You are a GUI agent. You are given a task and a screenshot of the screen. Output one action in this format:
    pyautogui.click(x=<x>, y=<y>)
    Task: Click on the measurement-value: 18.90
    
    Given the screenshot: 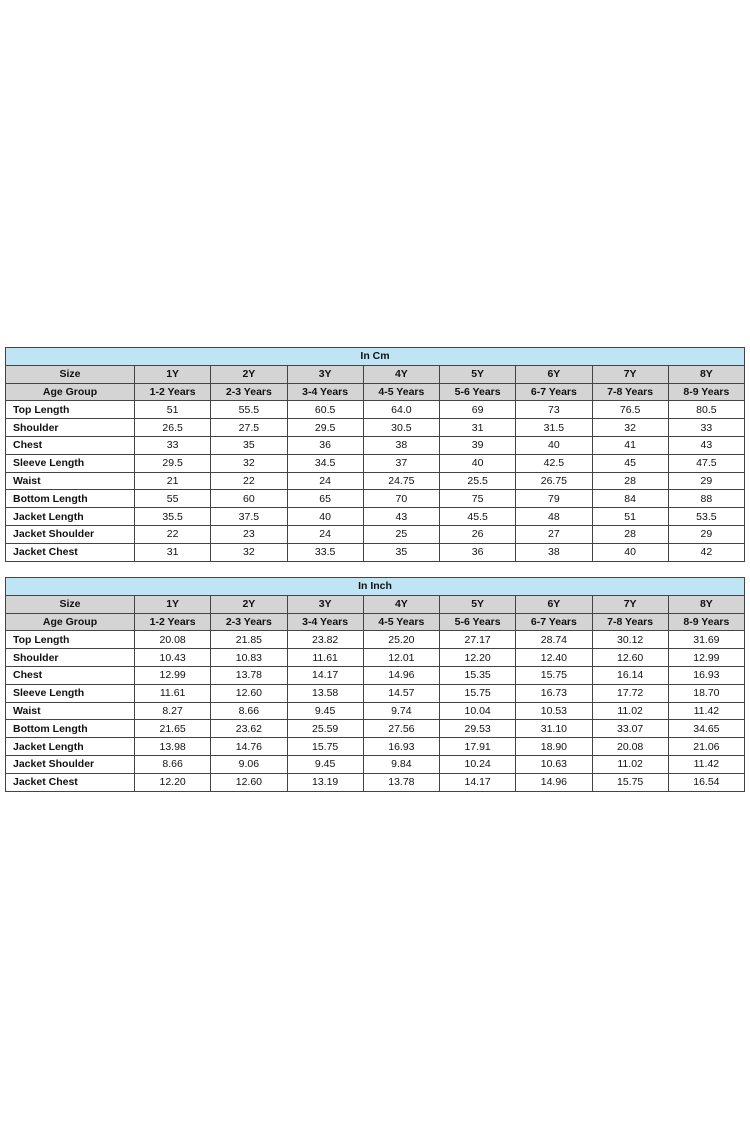 What is the action you would take?
    pyautogui.click(x=554, y=746)
    